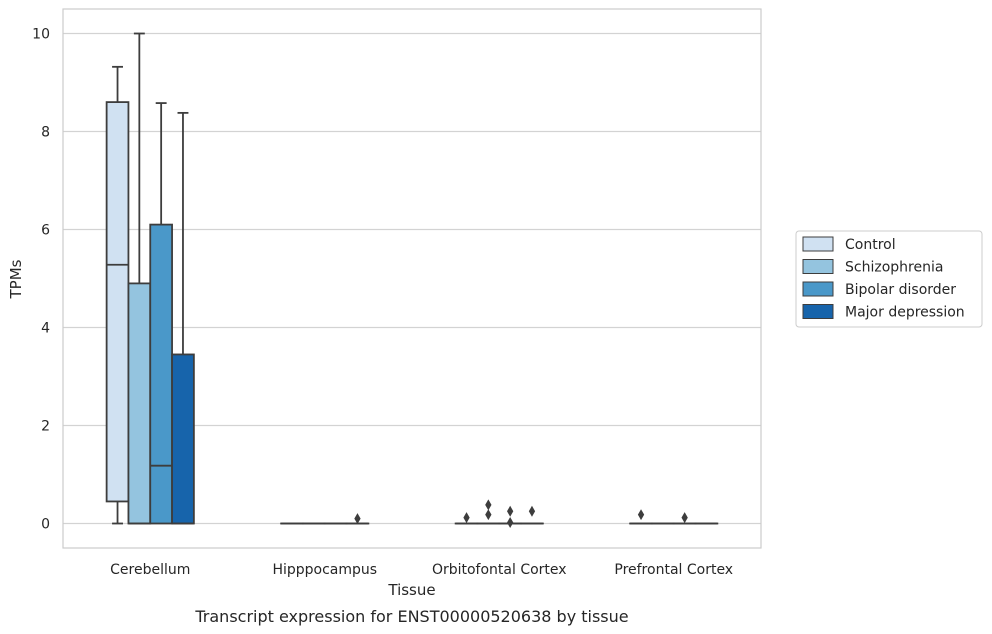 Image resolution: width=992 pixels, height=634 pixels. Describe the element at coordinates (894, 268) in the screenshot. I see `legend-entry-label: Schizophrenia` at that location.